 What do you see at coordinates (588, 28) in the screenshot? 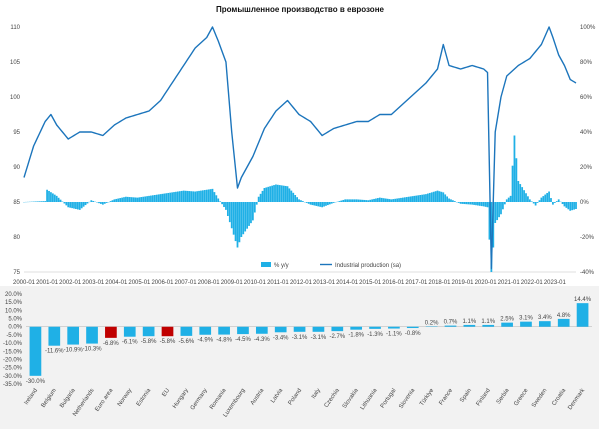
I see `y-right-tick-label: 100%` at bounding box center [588, 28].